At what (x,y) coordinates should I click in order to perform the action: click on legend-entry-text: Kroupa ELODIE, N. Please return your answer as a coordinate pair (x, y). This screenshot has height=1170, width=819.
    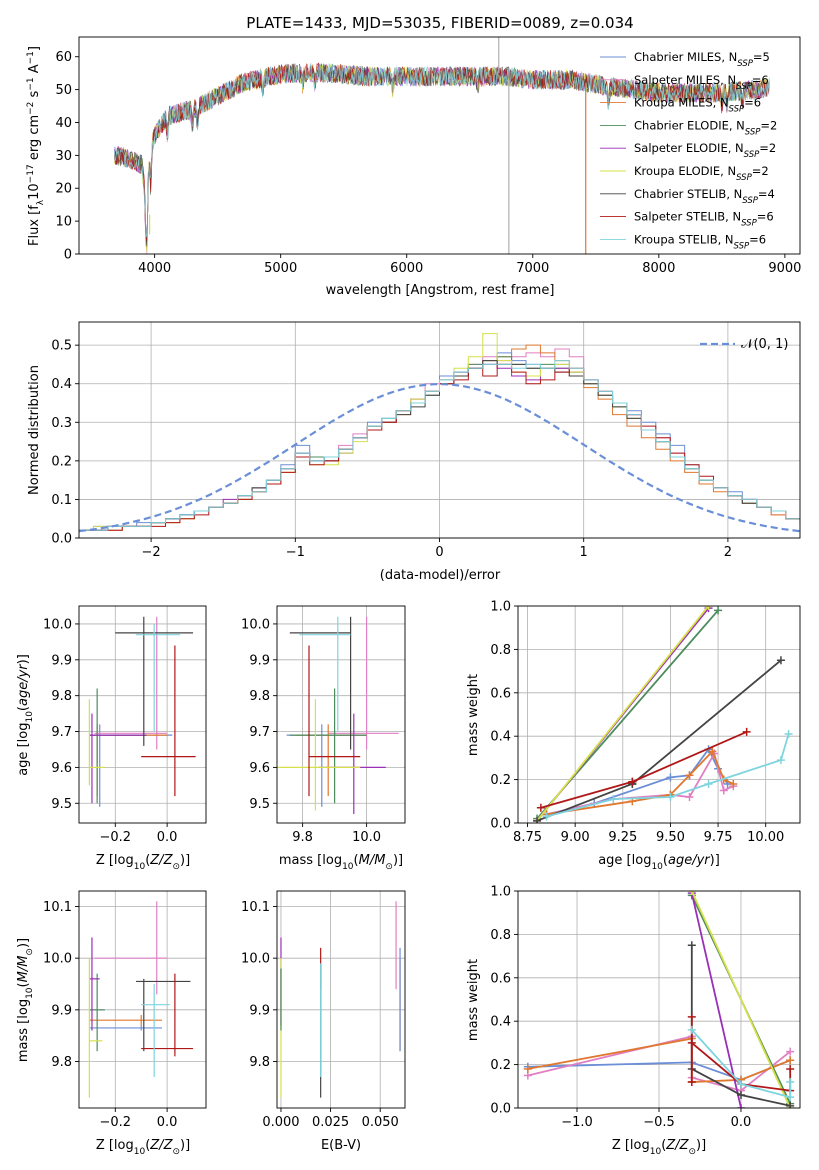
    Looking at the image, I should click on (685, 171).